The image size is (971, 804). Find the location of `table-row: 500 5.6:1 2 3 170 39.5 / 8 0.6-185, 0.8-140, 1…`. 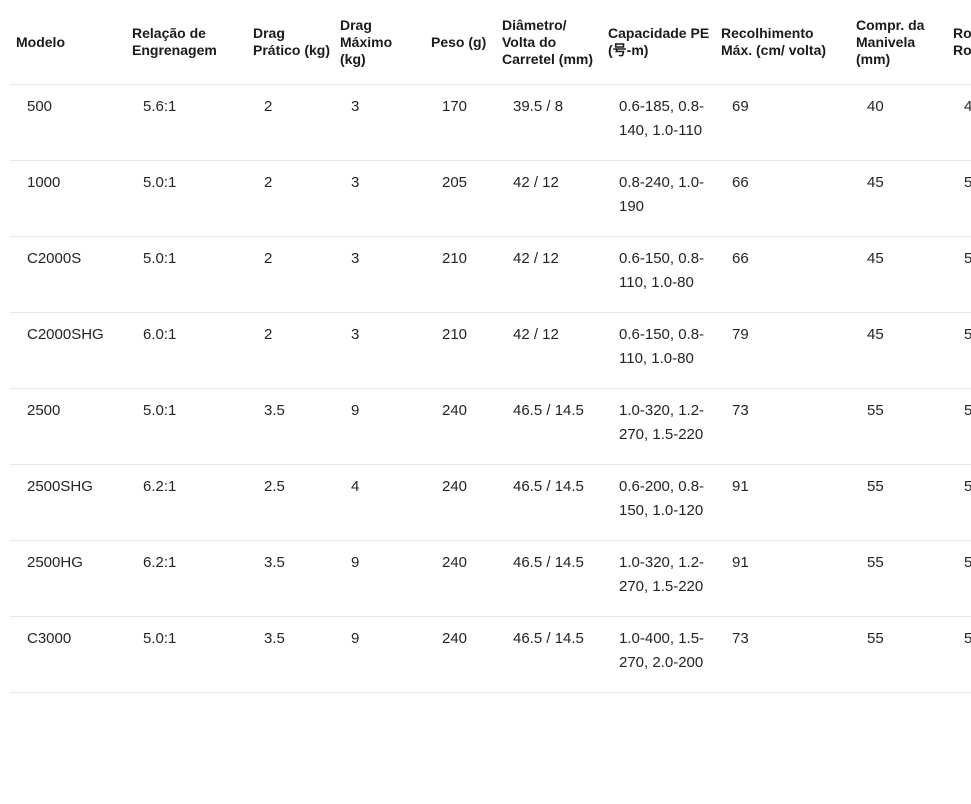

table-row: 500 5.6:1 2 3 170 39.5 / 8 0.6-185, 0.8-140, 1… is located at coordinates (490, 122).